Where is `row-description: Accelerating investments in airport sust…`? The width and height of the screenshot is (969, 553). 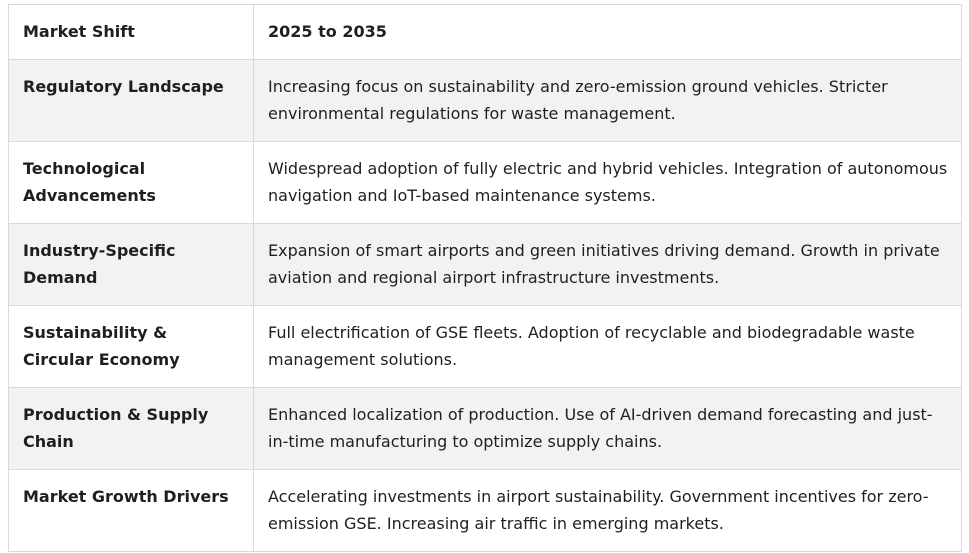 row-description: Accelerating investments in airport sust… is located at coordinates (607, 510).